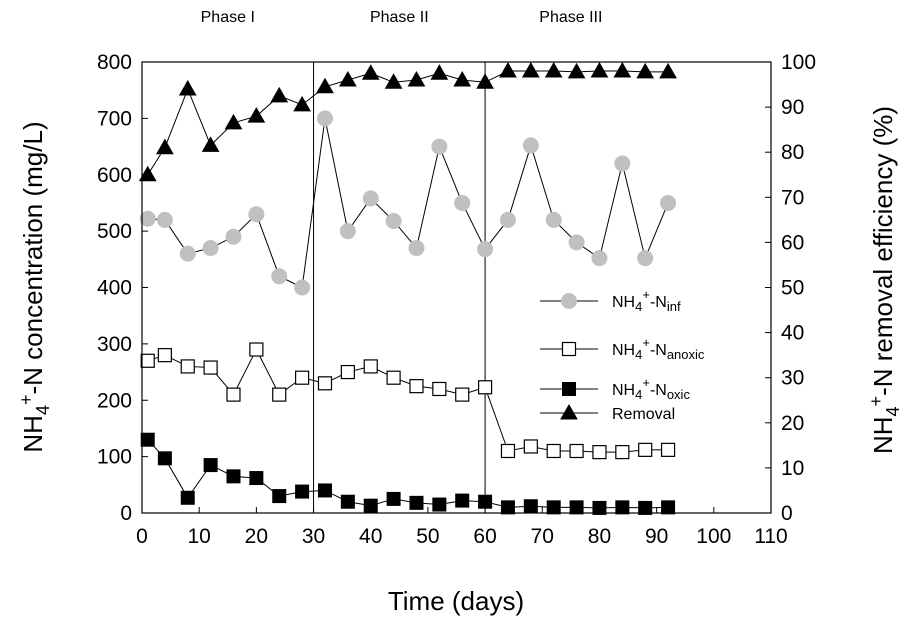  I want to click on right-y-tick-label: 40, so click(792, 333).